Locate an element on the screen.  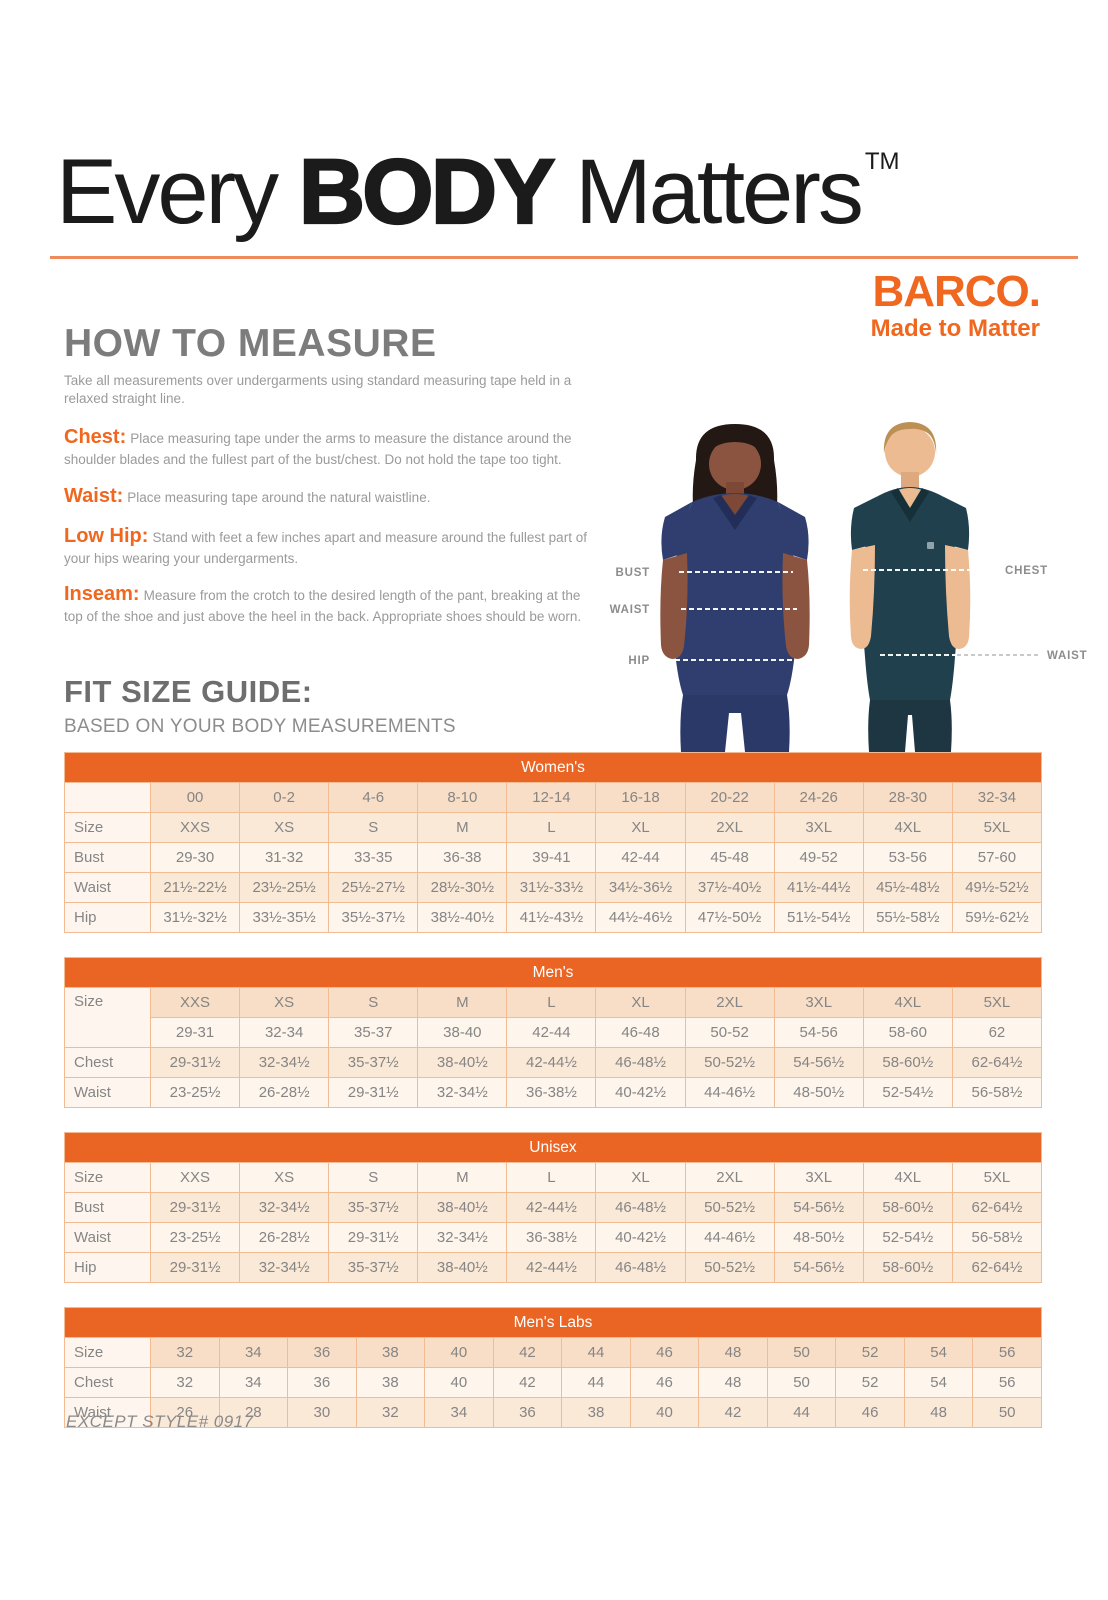
trademark-symbol: TM is located at coordinates (882, 161).